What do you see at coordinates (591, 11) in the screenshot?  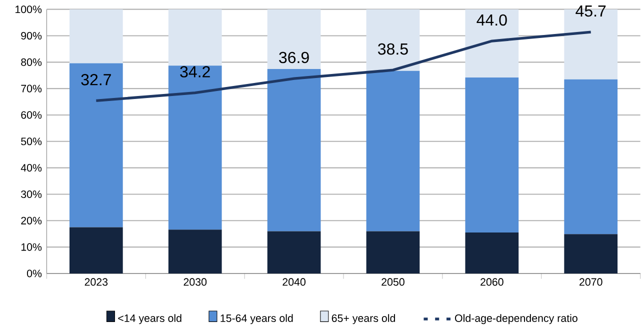 I see `data-label: 45.7` at bounding box center [591, 11].